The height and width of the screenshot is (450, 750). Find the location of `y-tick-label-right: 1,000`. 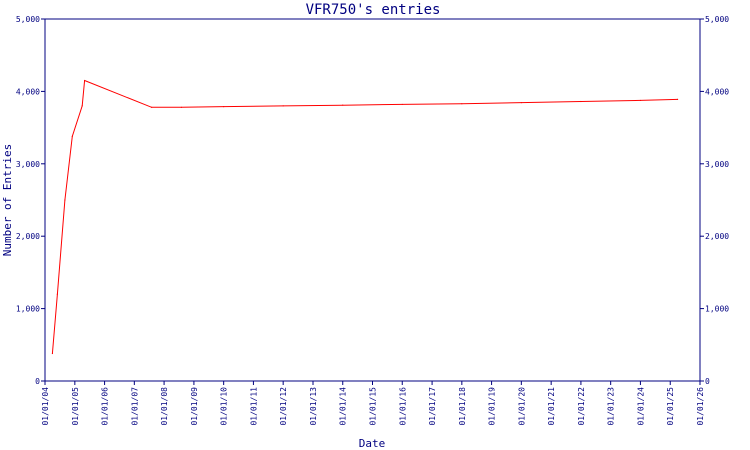

y-tick-label-right: 1,000 is located at coordinates (717, 309).